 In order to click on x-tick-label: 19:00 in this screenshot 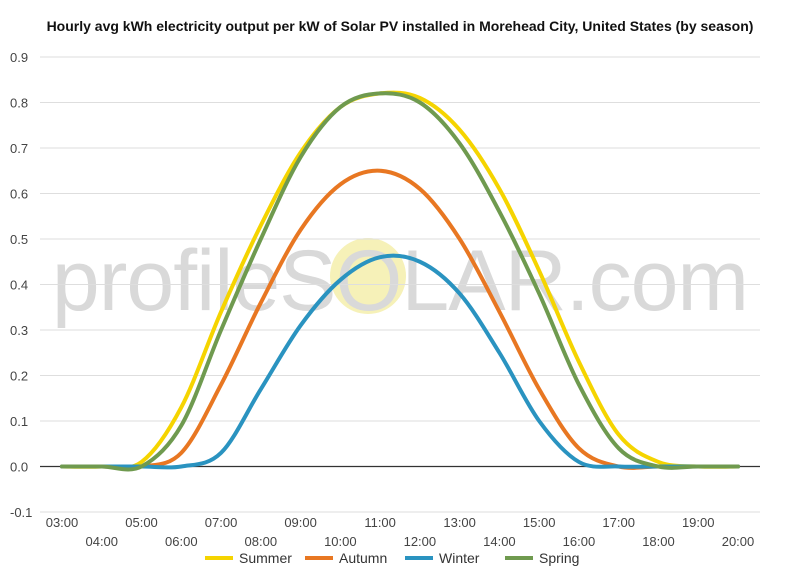, I will do `click(698, 522)`.